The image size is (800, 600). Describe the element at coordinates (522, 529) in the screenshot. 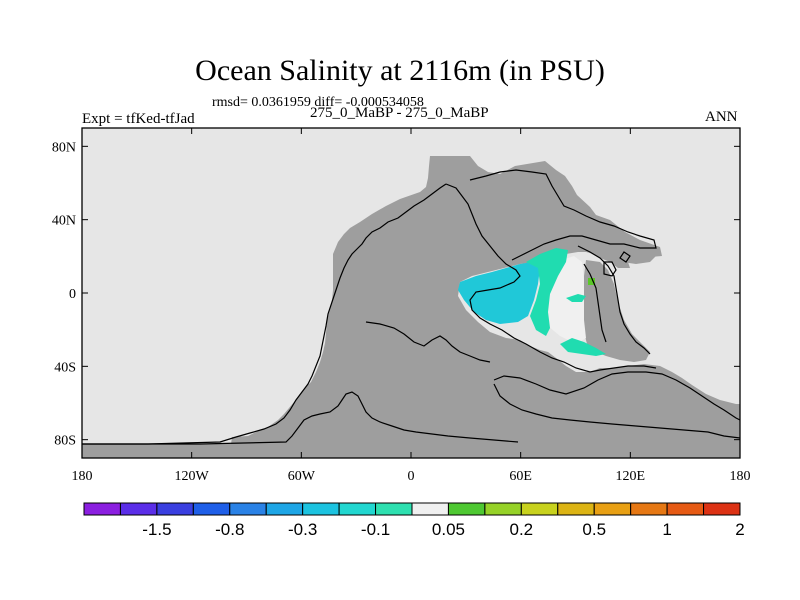

I see `colorbar-label: 0.2` at that location.